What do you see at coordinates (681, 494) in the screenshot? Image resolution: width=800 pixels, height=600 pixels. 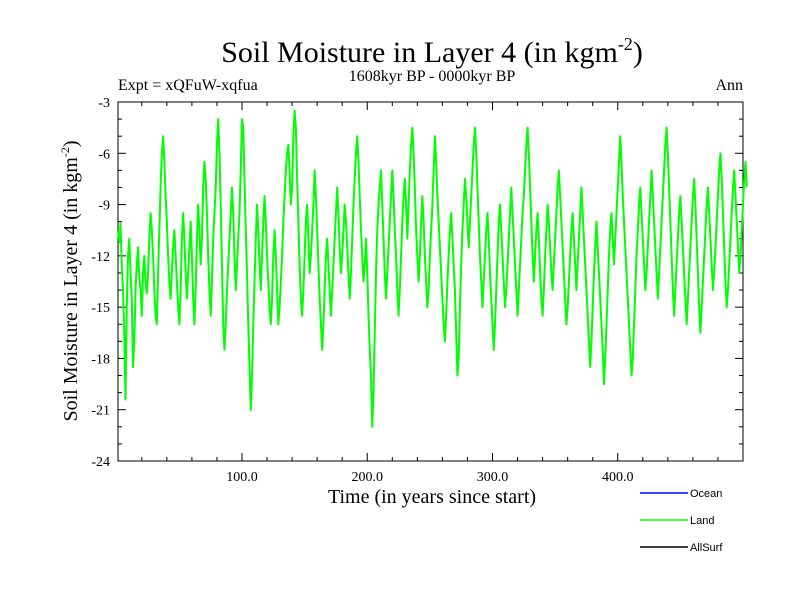 I see `legend-item-ocean: Ocean` at bounding box center [681, 494].